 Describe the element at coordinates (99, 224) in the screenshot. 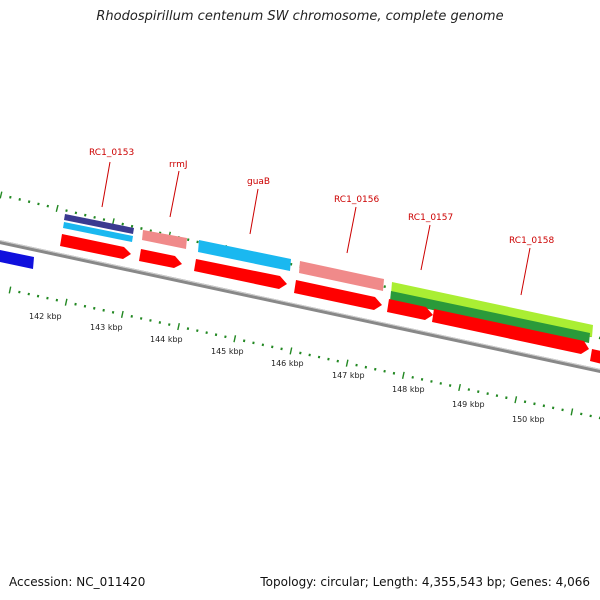

I see `feature-navy` at that location.